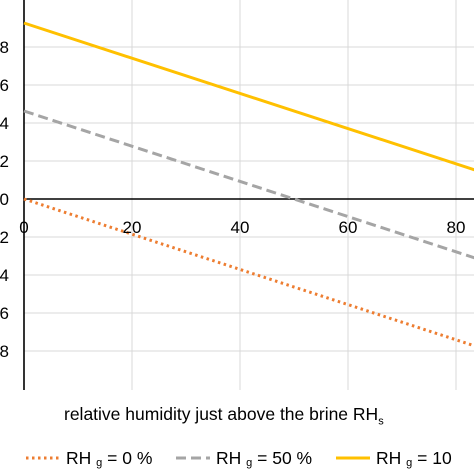 The image size is (474, 475). What do you see at coordinates (456, 227) in the screenshot?
I see `x-tick-label: 80` at bounding box center [456, 227].